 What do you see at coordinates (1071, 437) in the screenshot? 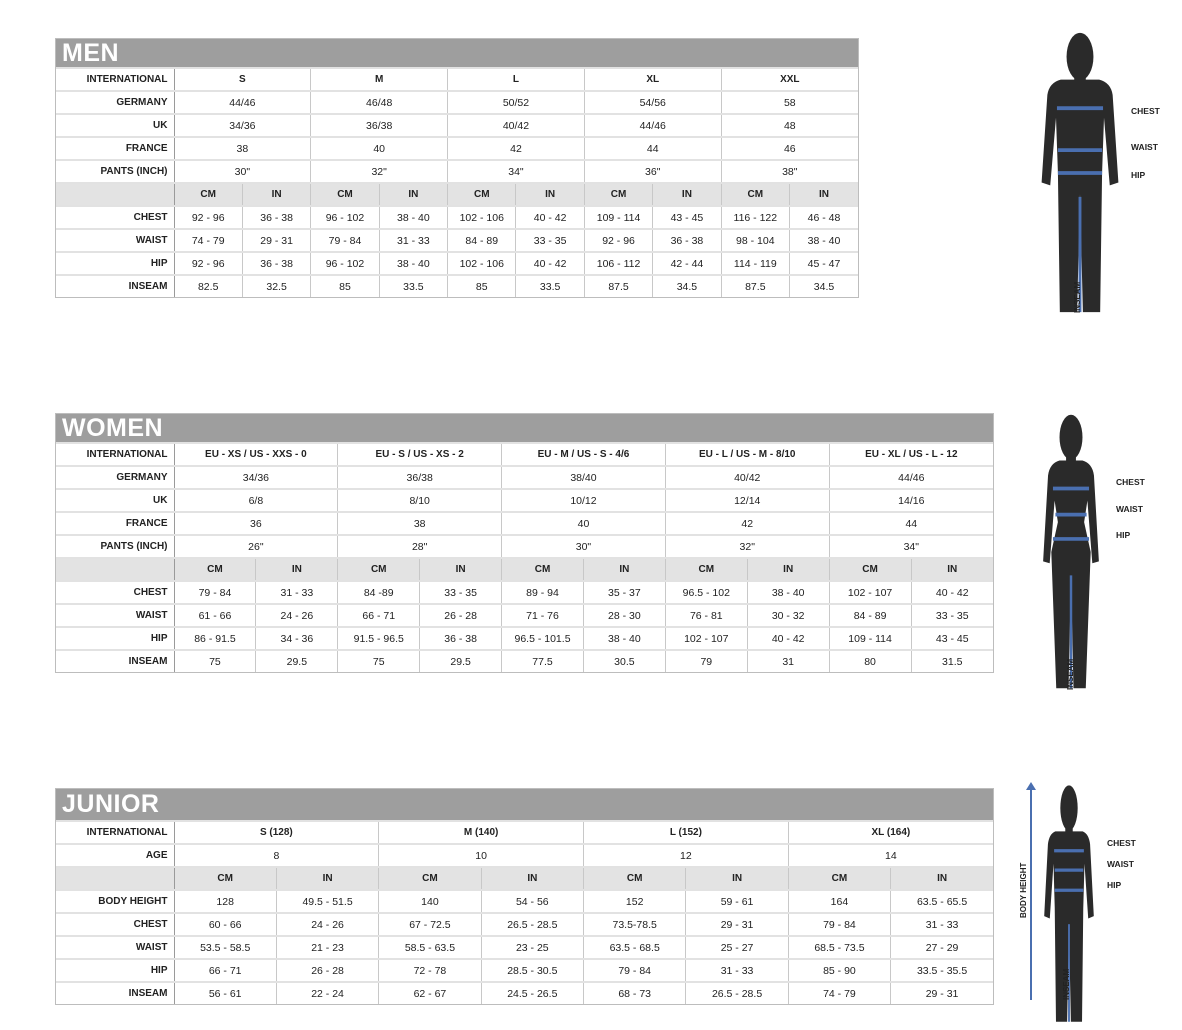
I see `head-shape` at bounding box center [1071, 437].